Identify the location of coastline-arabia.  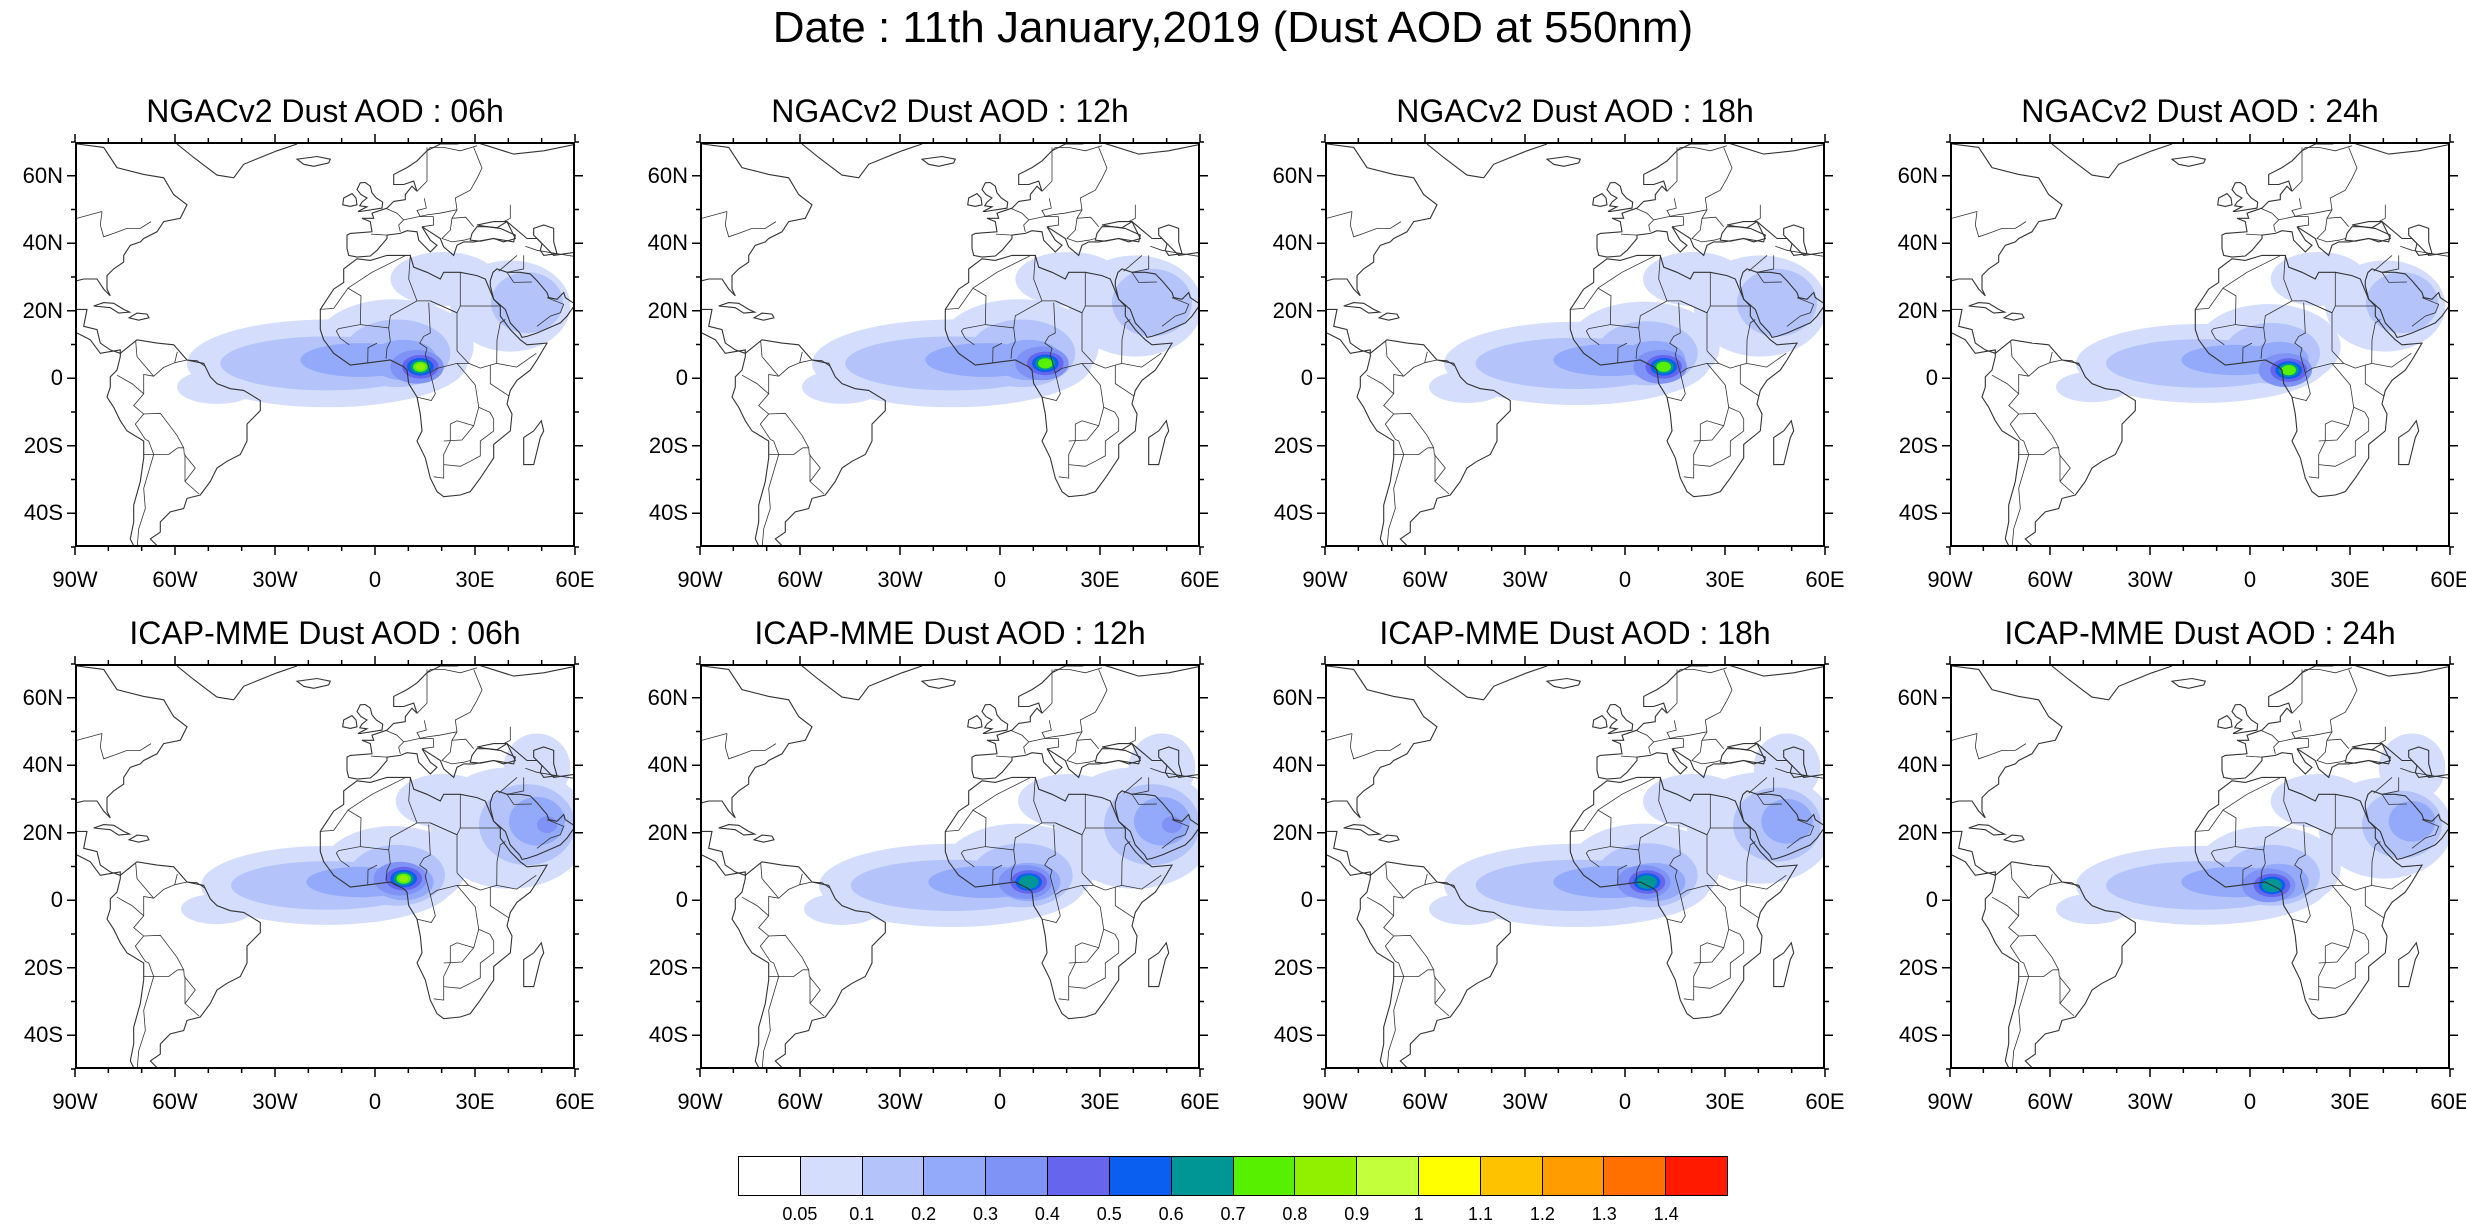
(1781, 303).